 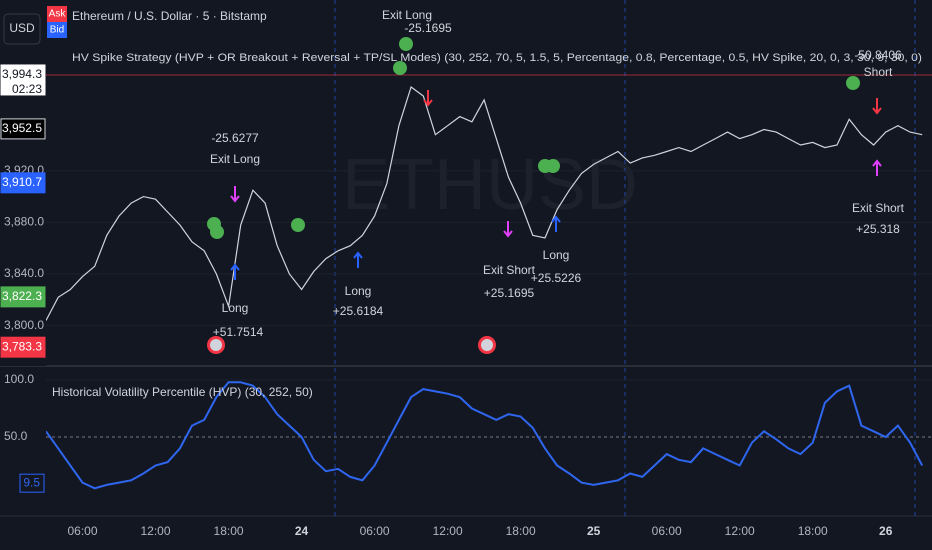 I want to click on trade-annotation: +25.318, so click(x=878, y=229).